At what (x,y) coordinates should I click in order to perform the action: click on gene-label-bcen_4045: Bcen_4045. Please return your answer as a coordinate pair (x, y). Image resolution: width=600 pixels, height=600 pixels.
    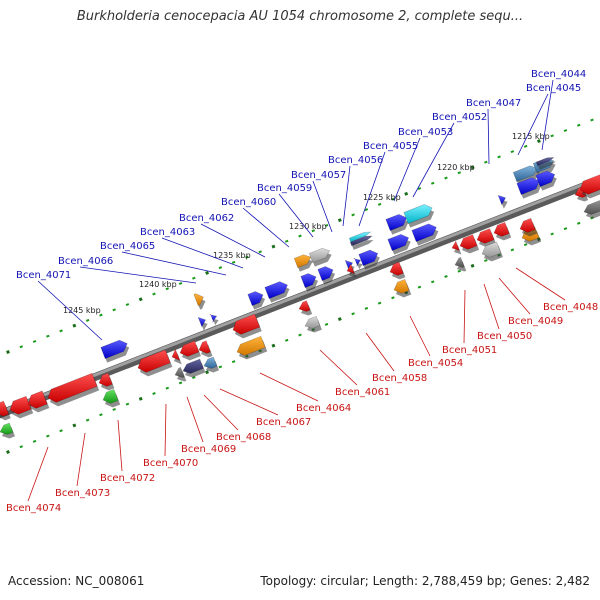
    Looking at the image, I should click on (553, 88).